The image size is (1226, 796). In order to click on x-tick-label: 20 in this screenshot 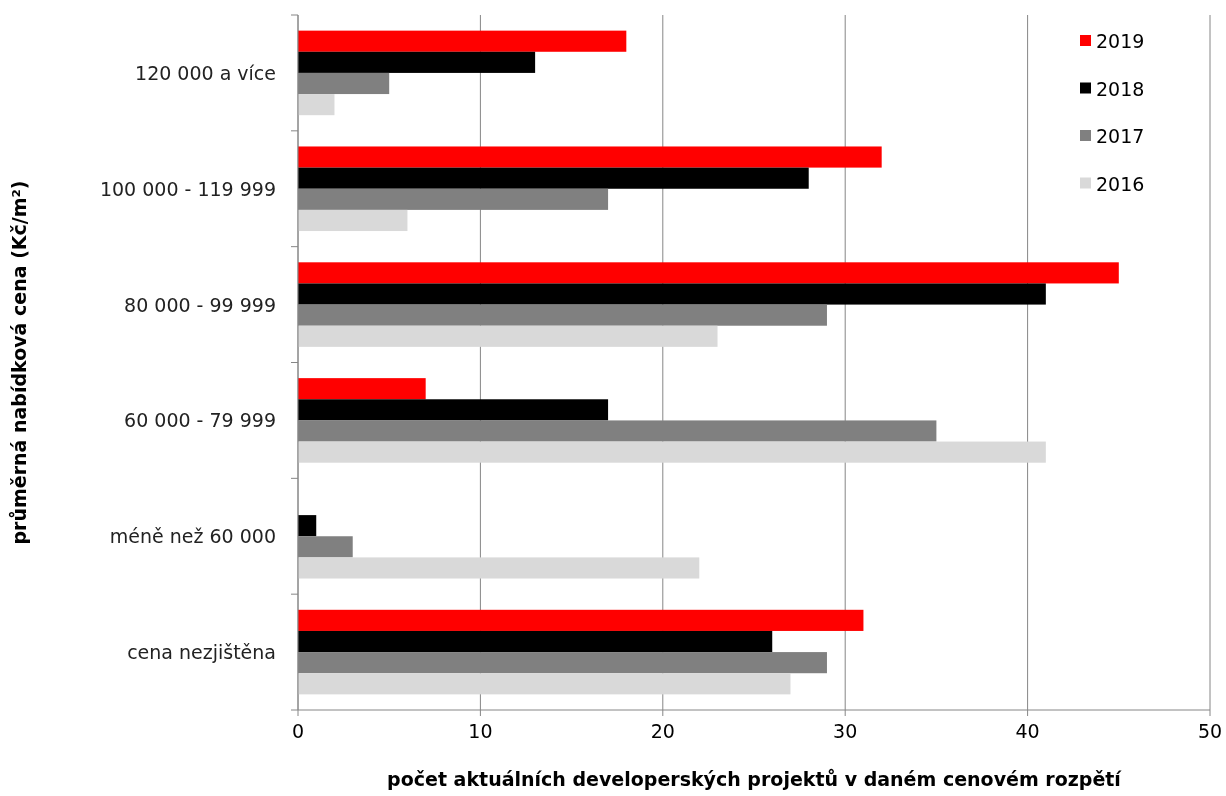, I will do `click(662, 731)`.